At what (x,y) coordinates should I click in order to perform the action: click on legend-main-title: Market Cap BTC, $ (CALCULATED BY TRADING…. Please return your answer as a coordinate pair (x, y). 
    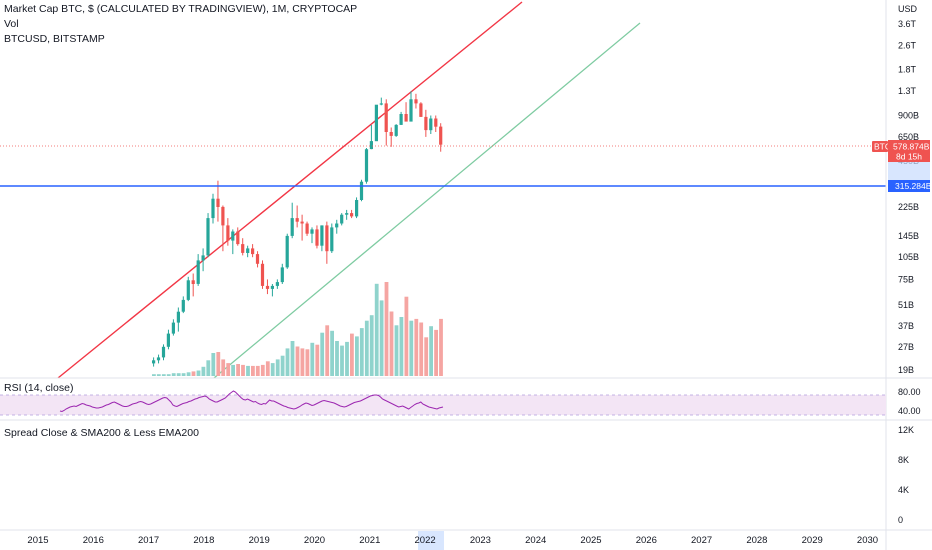
    Looking at the image, I should click on (181, 9).